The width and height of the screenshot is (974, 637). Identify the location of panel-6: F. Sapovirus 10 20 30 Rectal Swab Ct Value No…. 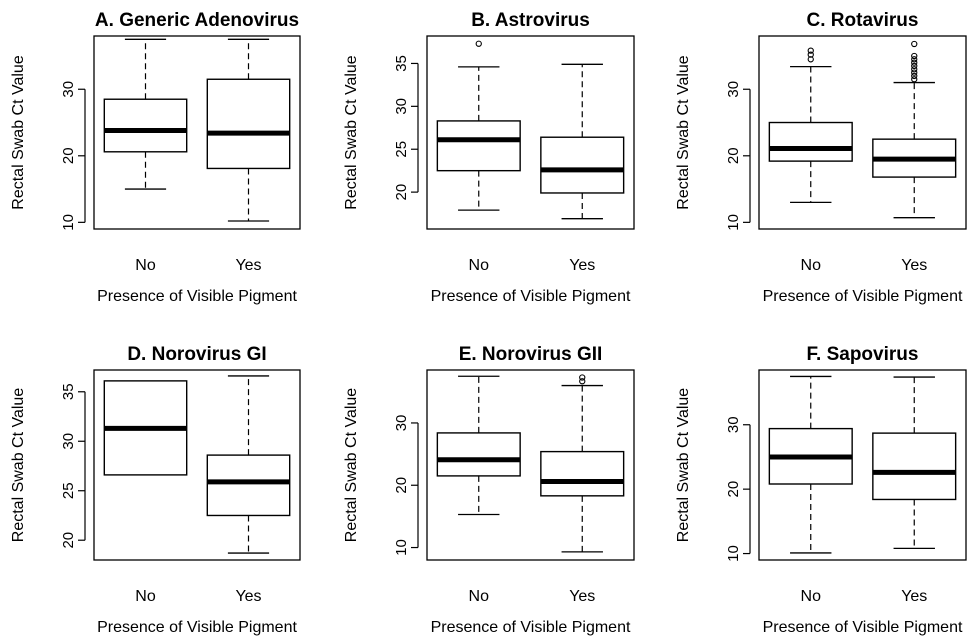
(821, 490).